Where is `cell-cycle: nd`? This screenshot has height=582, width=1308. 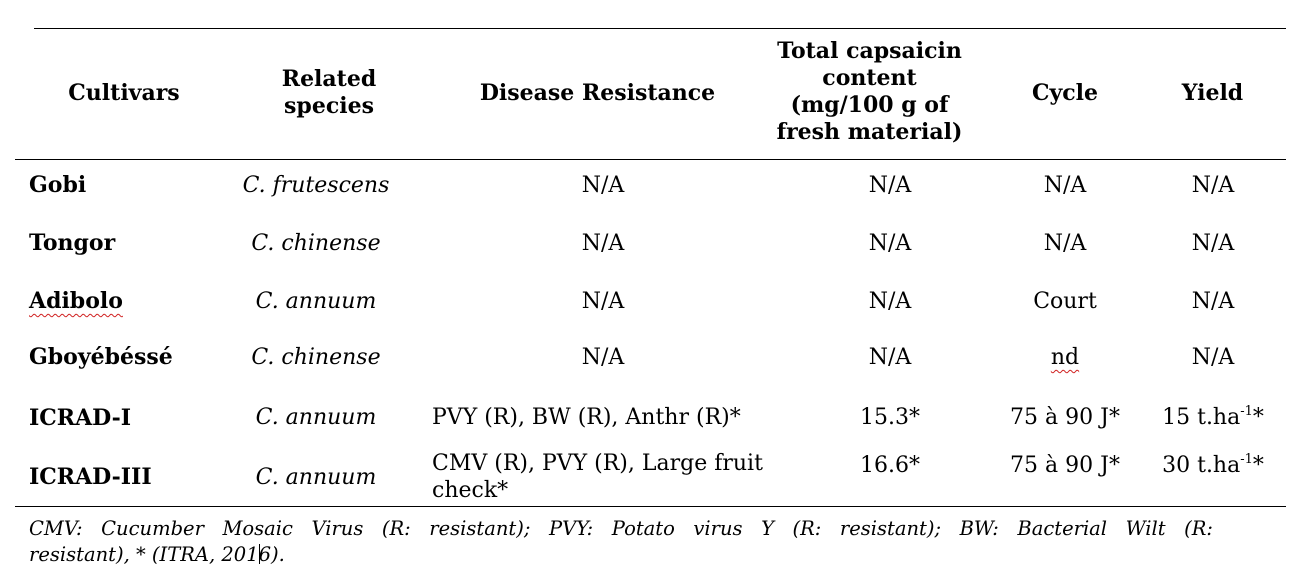 cell-cycle: nd is located at coordinates (1065, 357).